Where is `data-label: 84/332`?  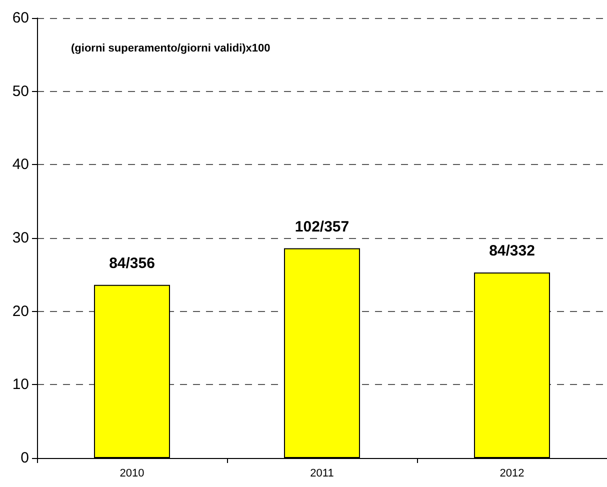 data-label: 84/332 is located at coordinates (512, 251).